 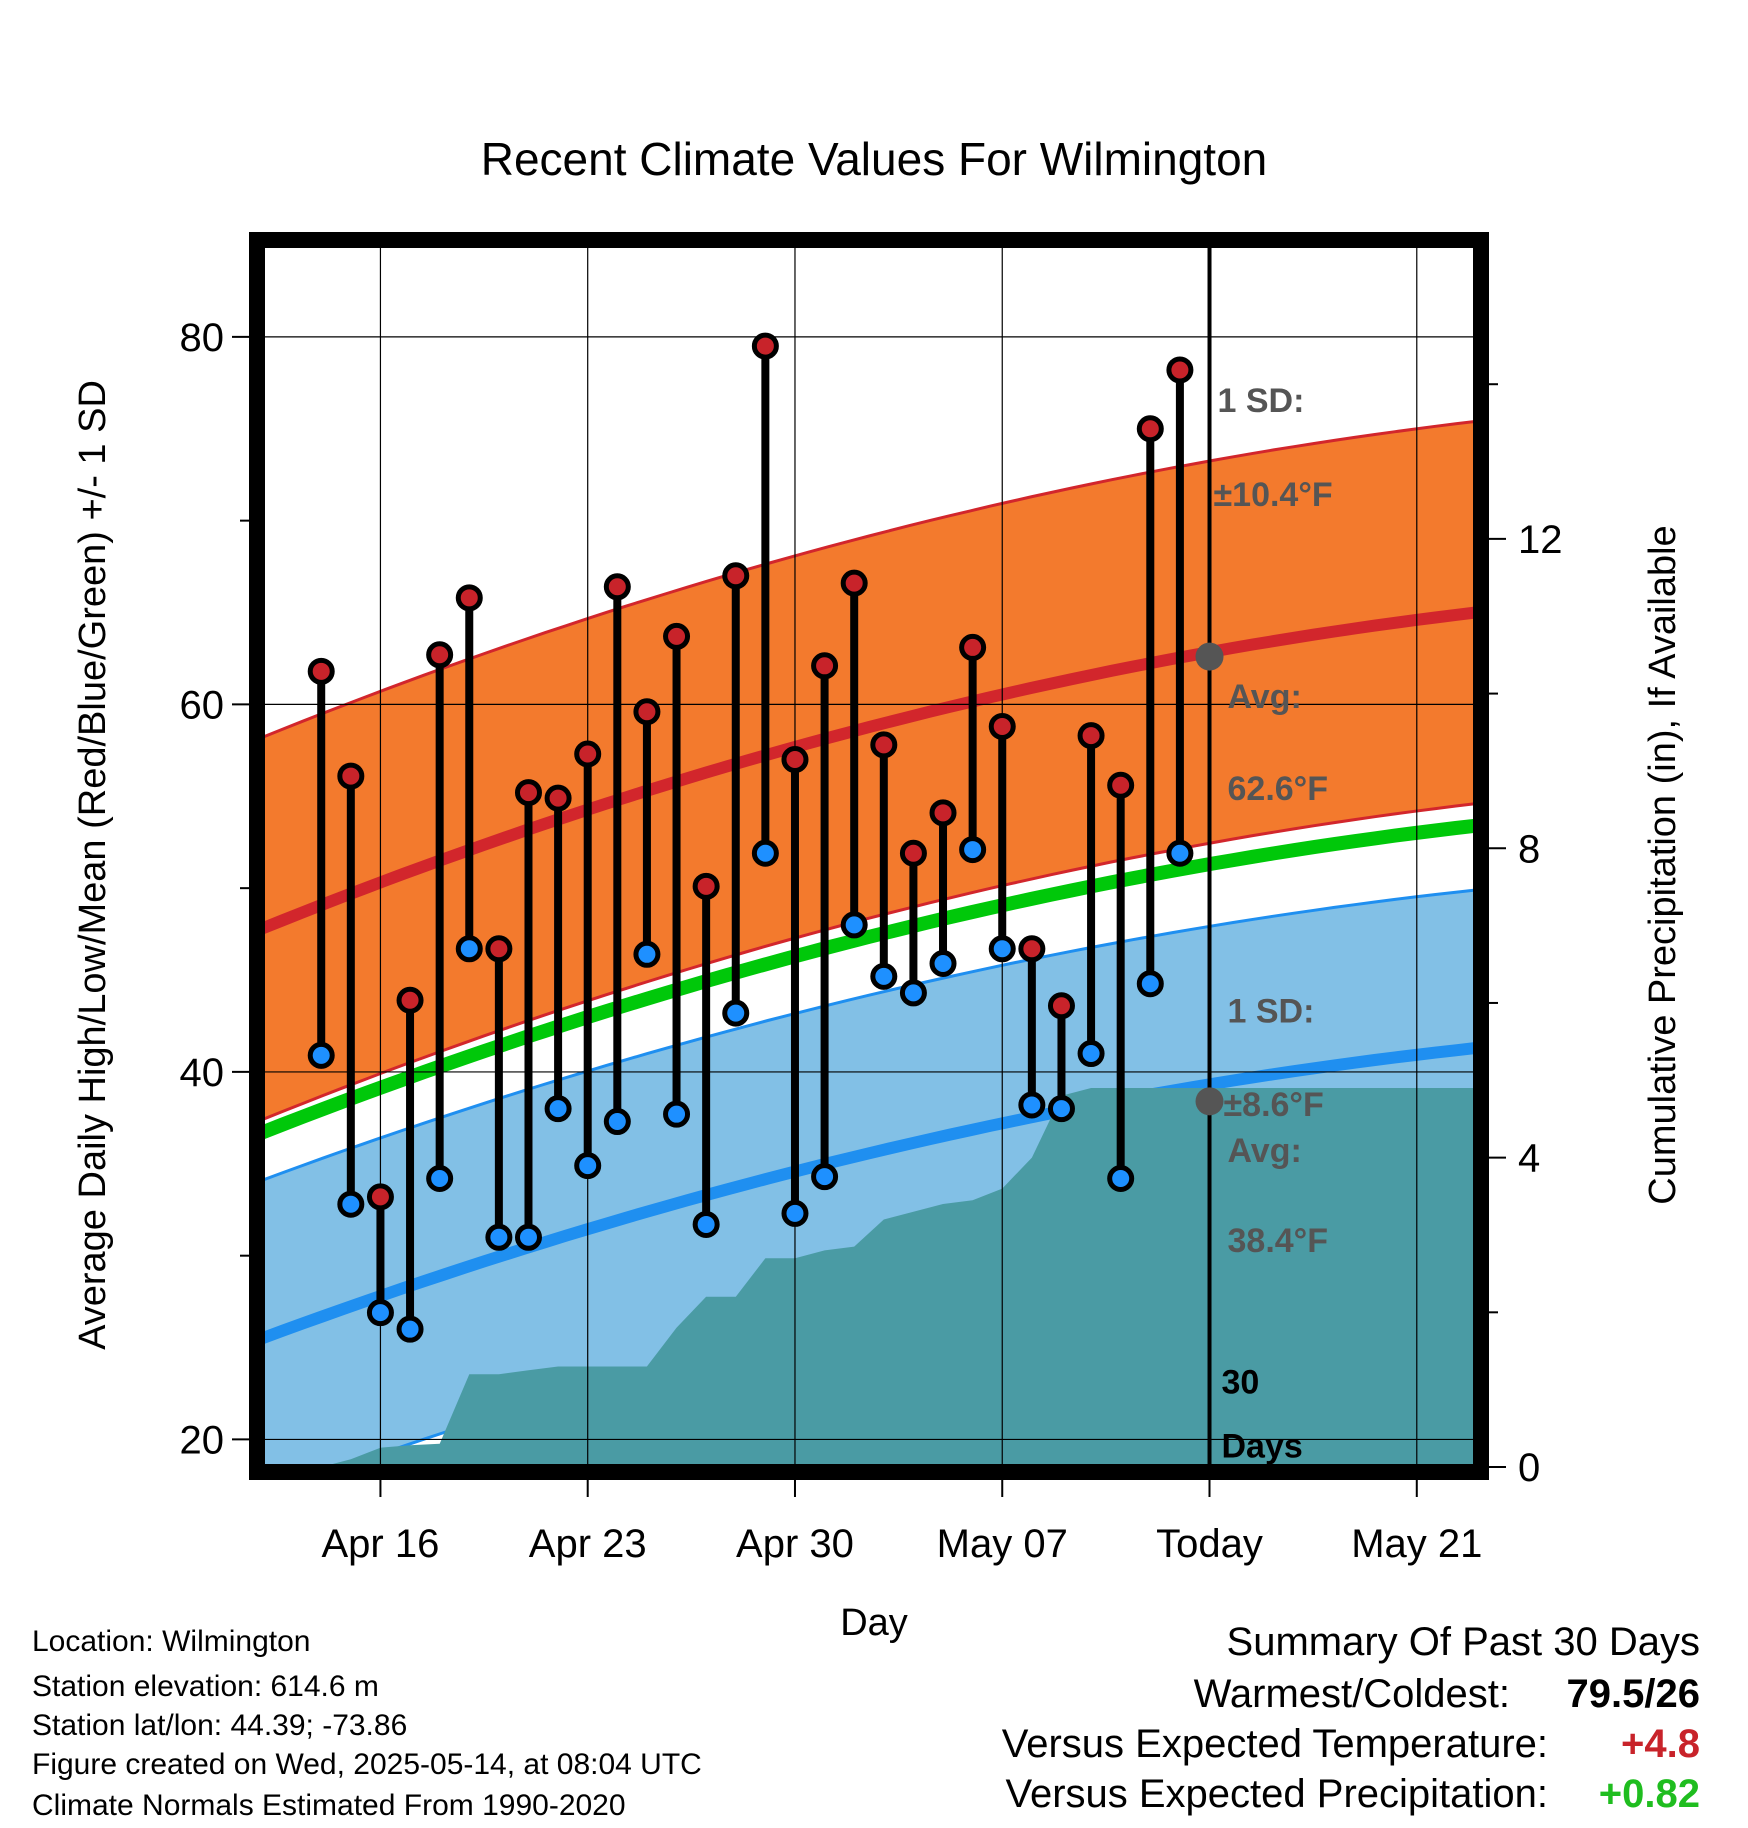 What do you see at coordinates (1278, 1241) in the screenshot?
I see `low-avg-value: 38.4°F` at bounding box center [1278, 1241].